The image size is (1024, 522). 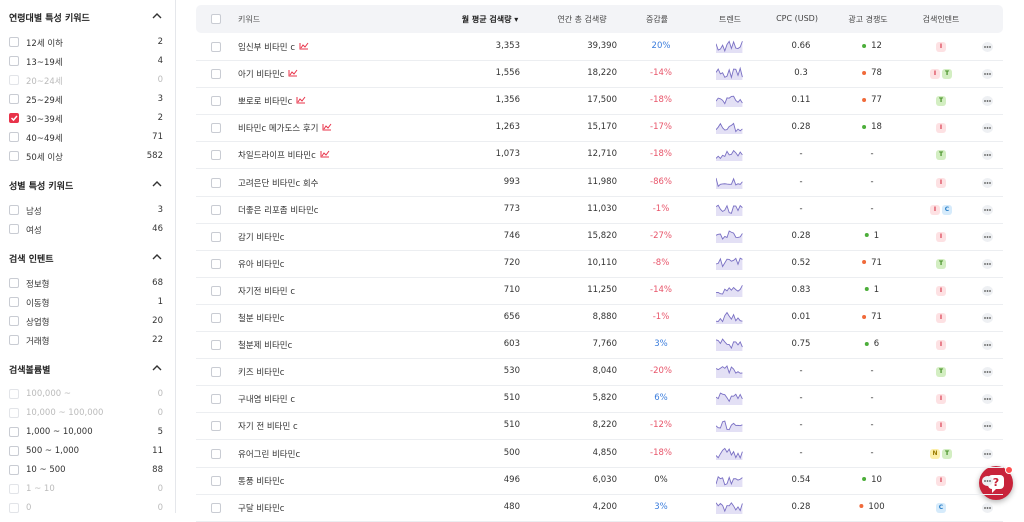 I want to click on change-rate: -14%, so click(x=661, y=73).